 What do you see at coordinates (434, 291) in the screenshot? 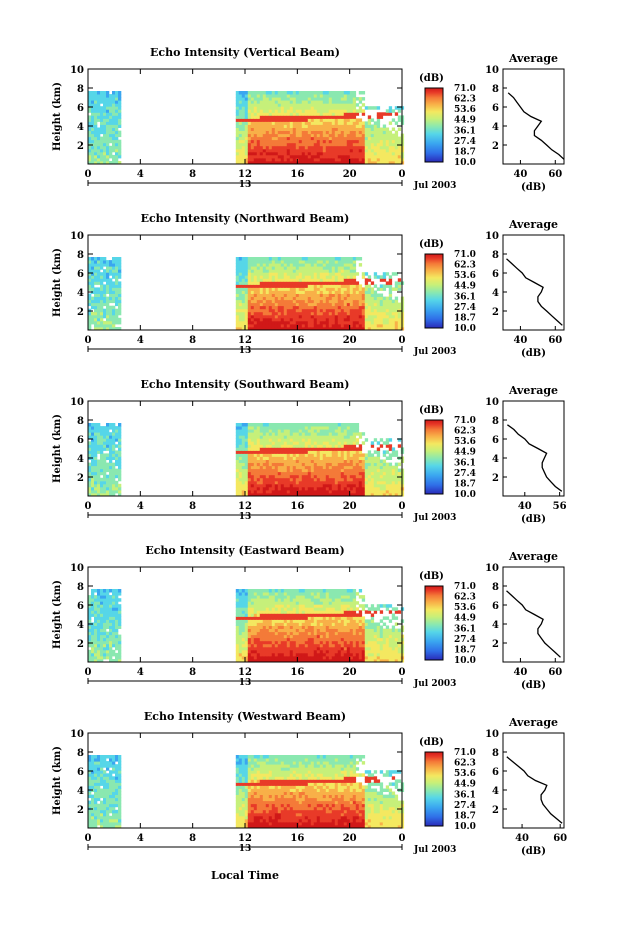
I see `colorbar` at bounding box center [434, 291].